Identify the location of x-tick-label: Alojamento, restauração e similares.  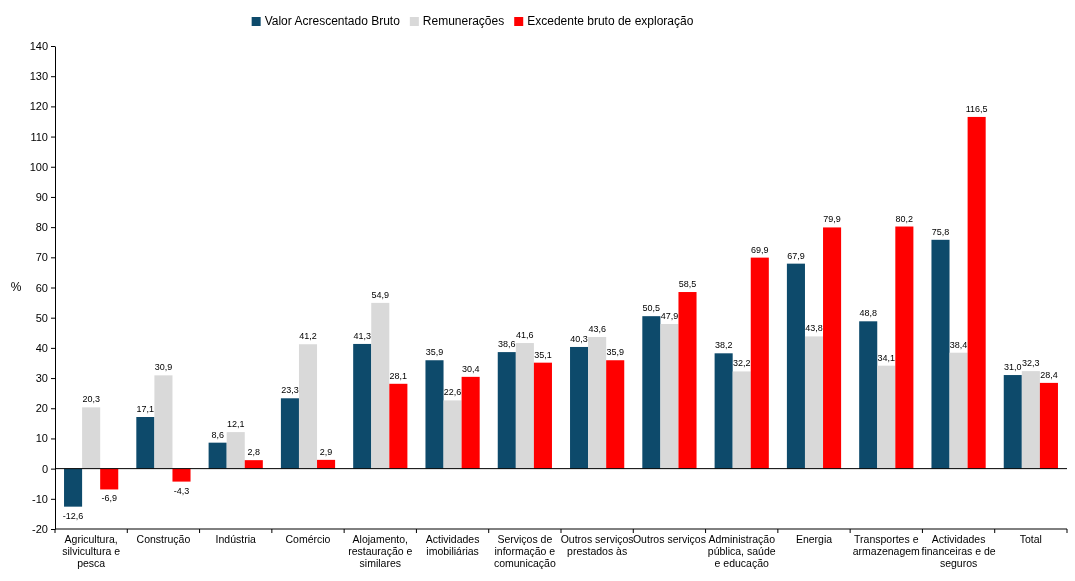
(380, 551).